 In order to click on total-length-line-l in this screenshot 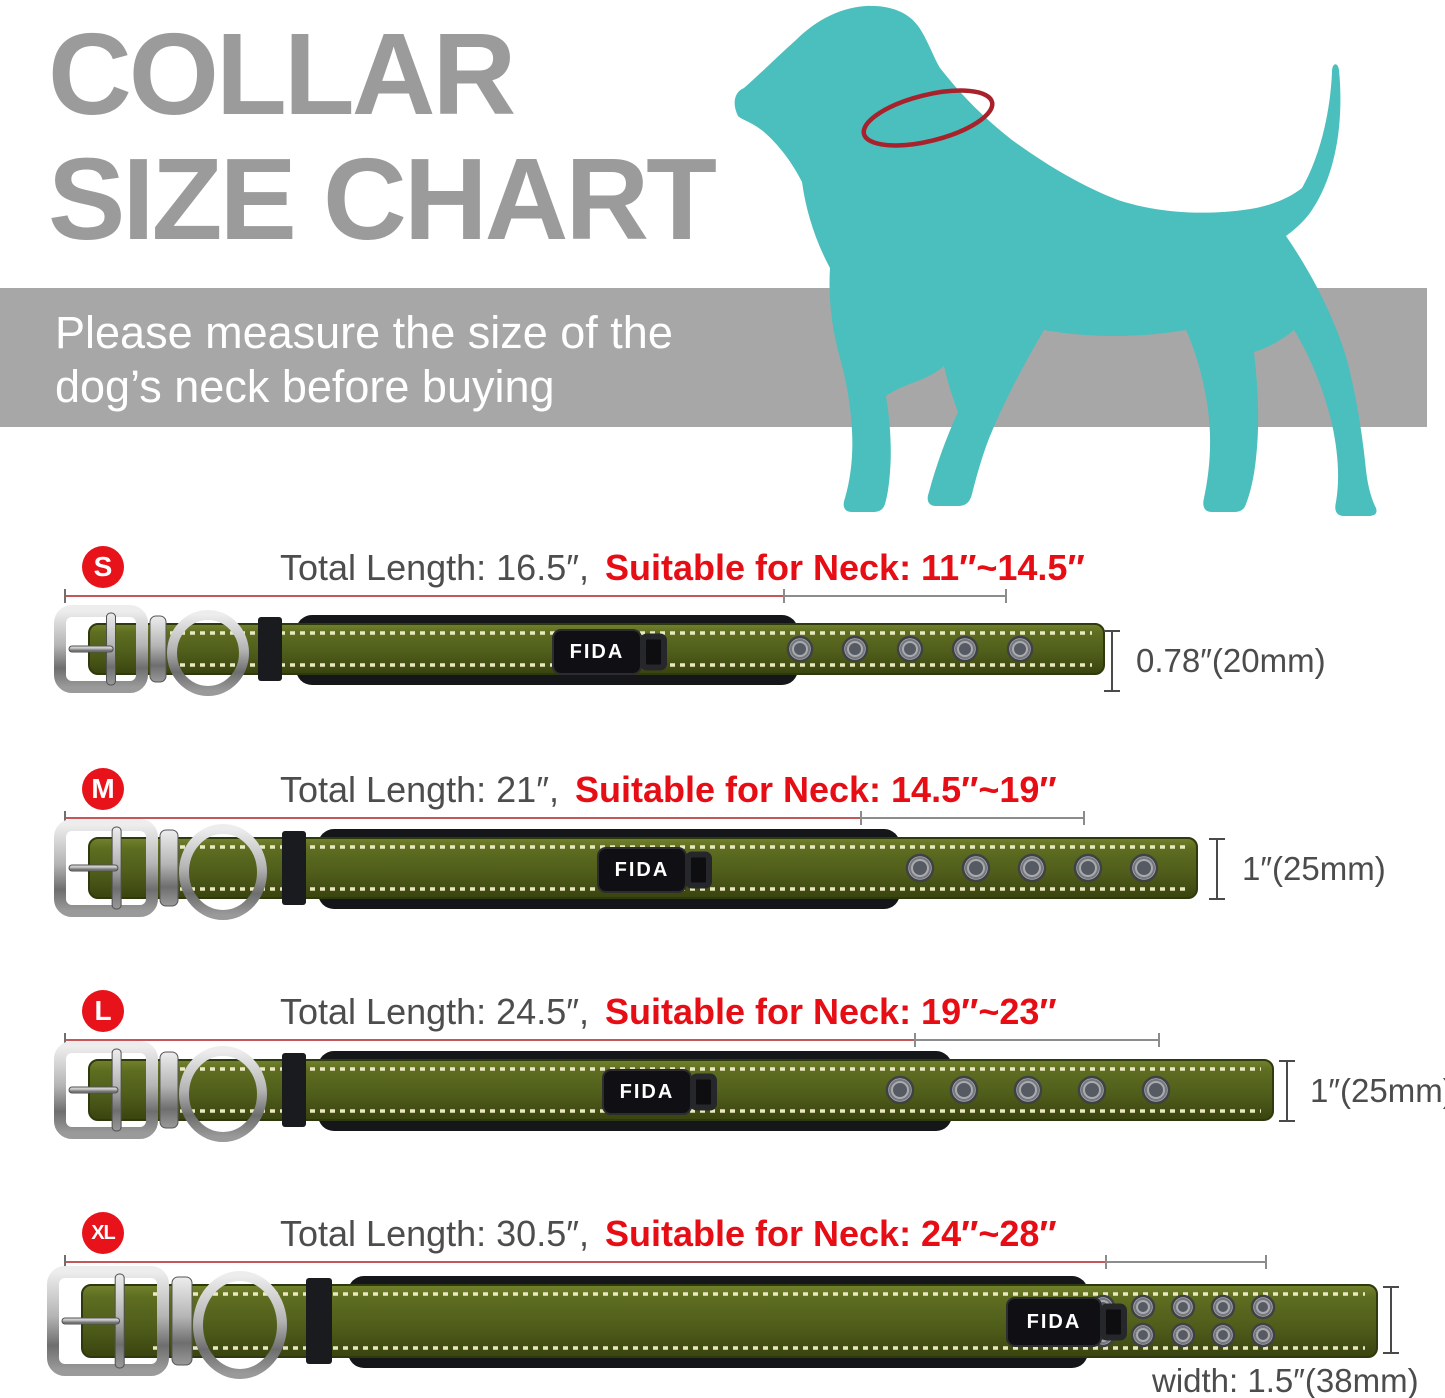, I will do `click(489, 1040)`.